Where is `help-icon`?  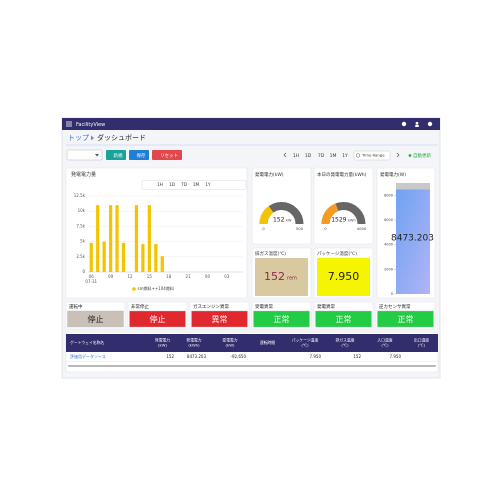 help-icon is located at coordinates (430, 124).